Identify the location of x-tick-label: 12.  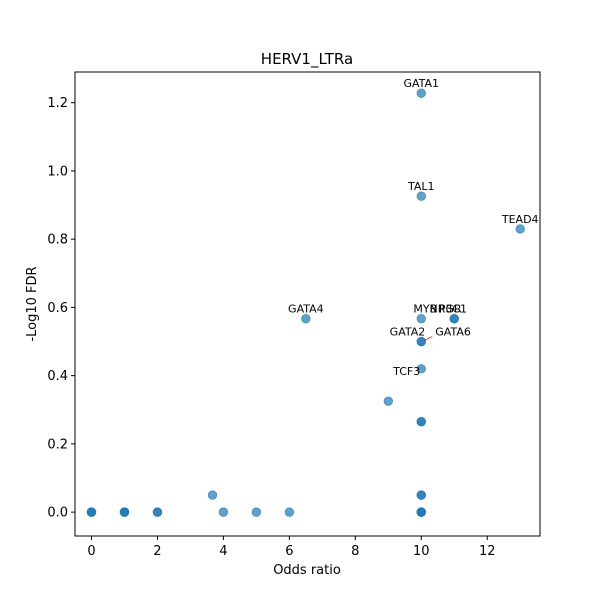
(487, 551).